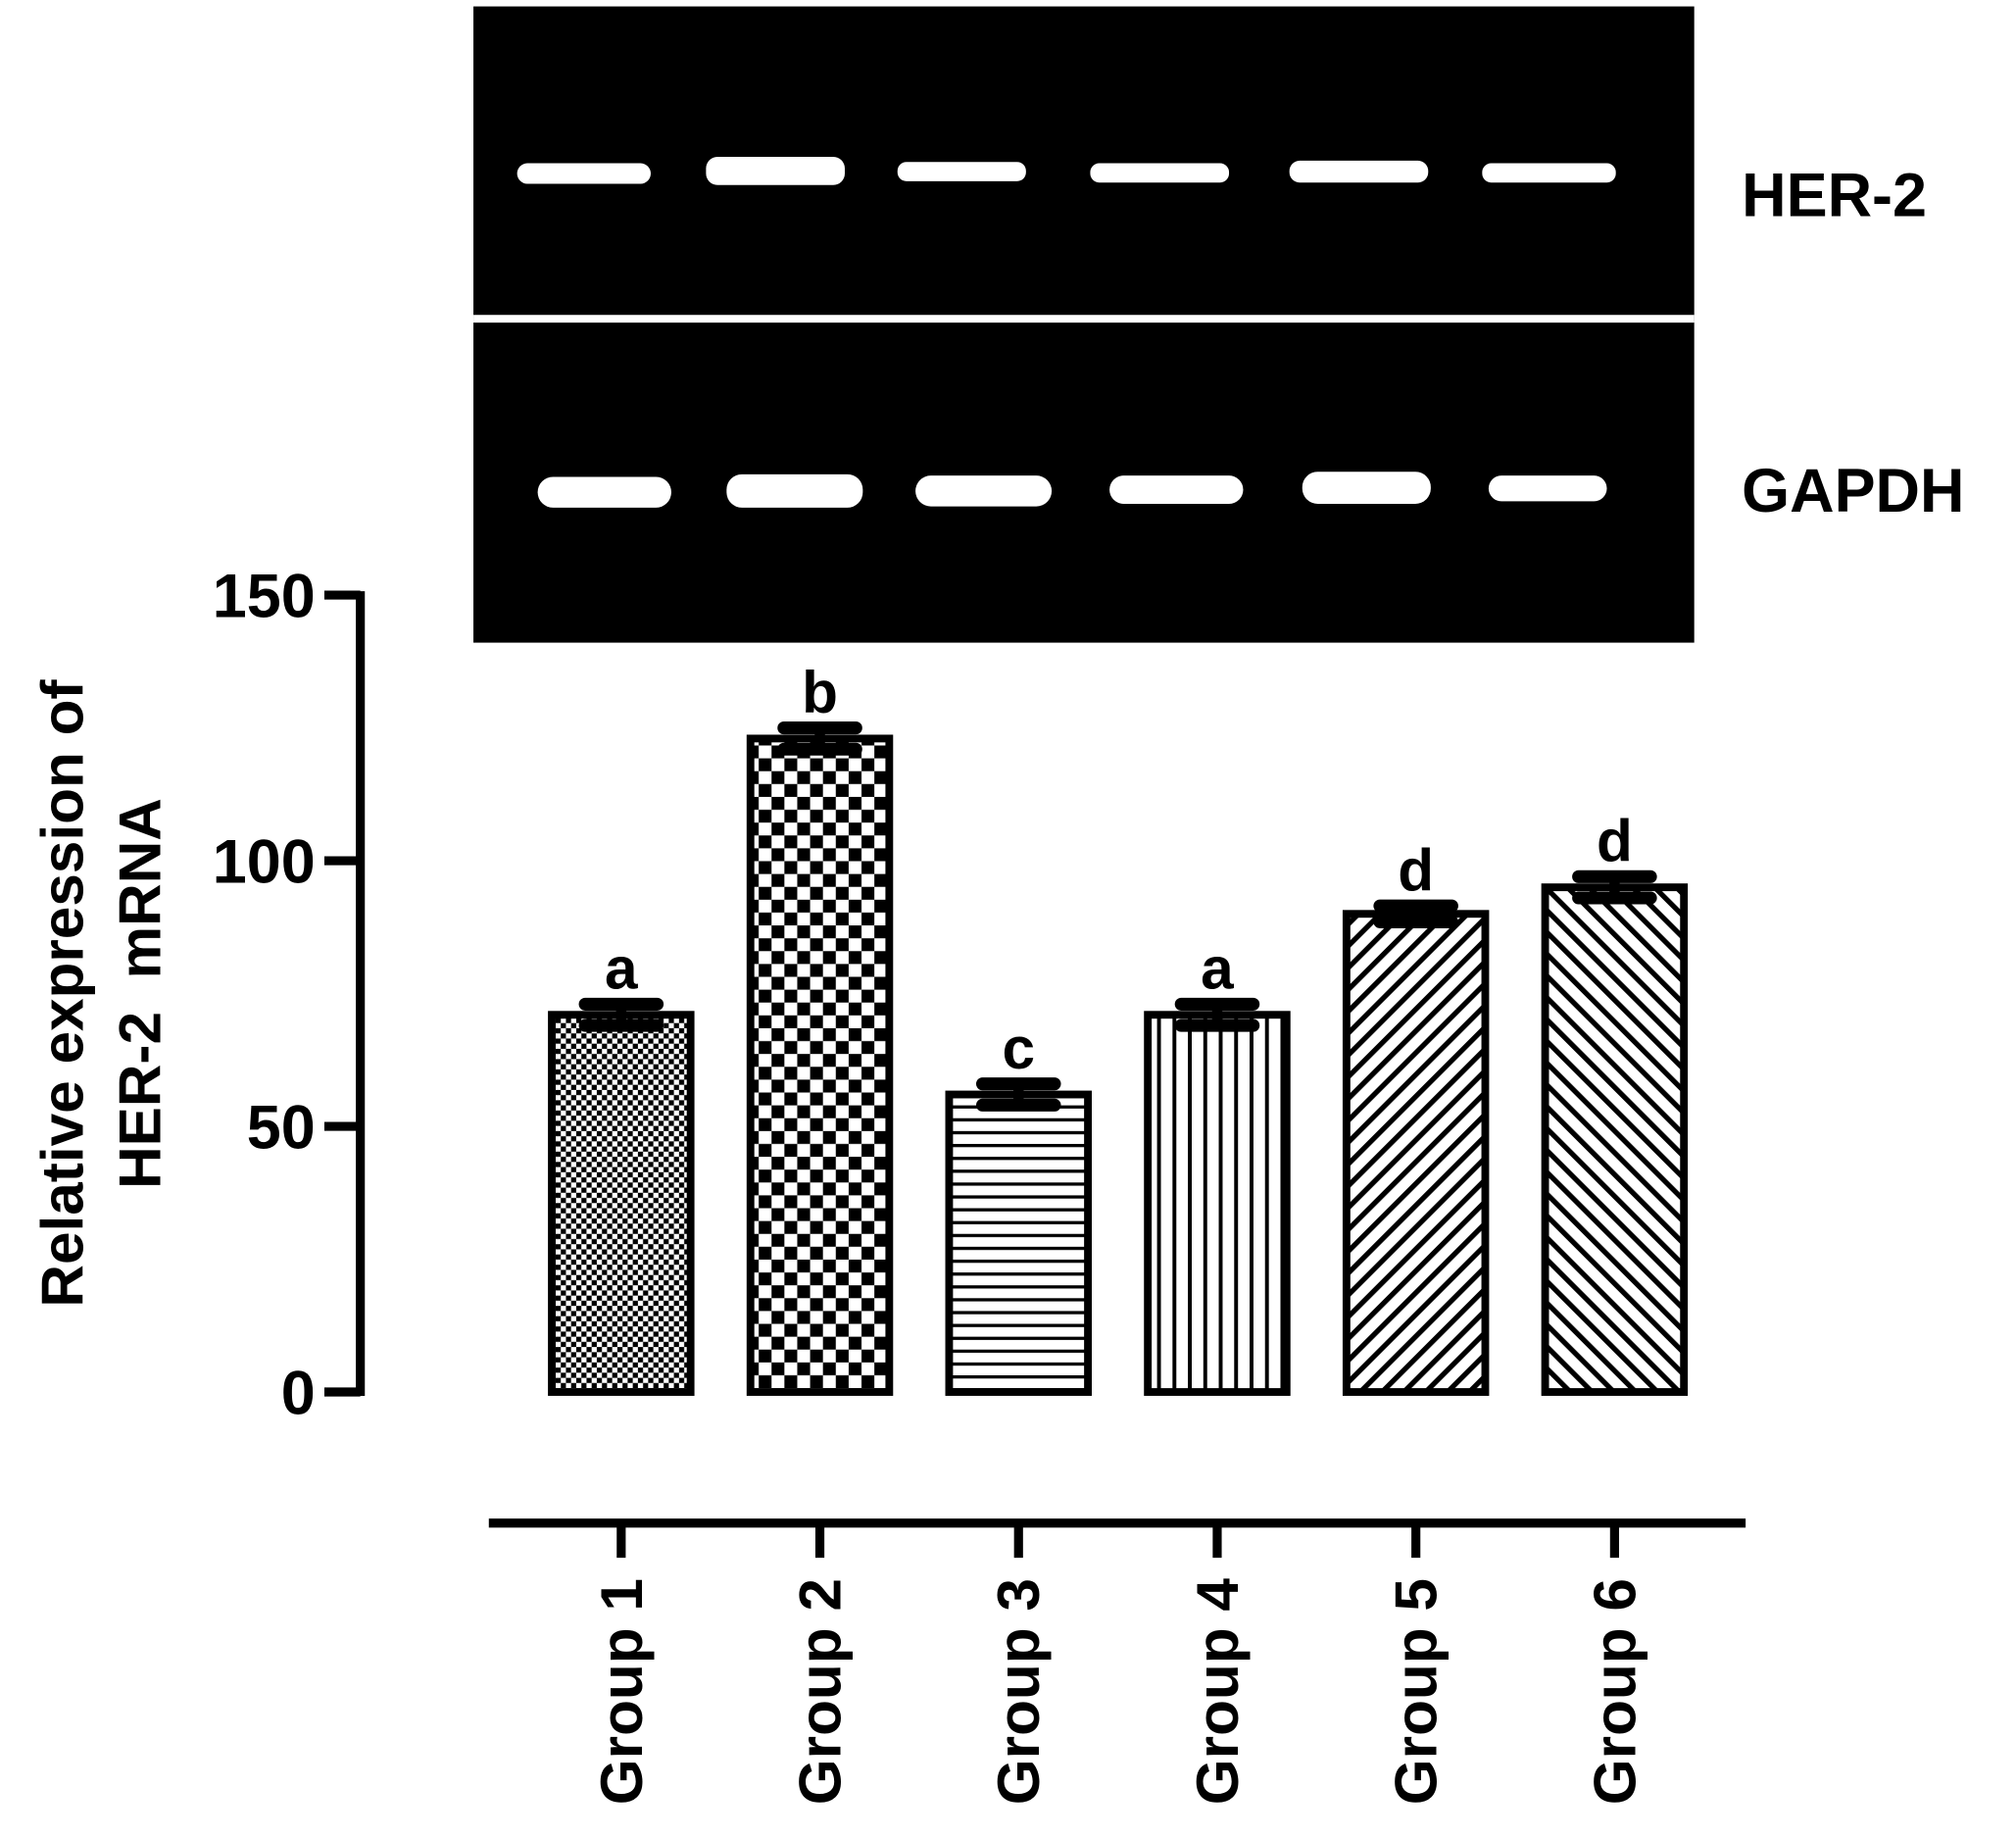 This screenshot has width=2016, height=1838. I want to click on gel-label: HER-2, so click(1834, 195).